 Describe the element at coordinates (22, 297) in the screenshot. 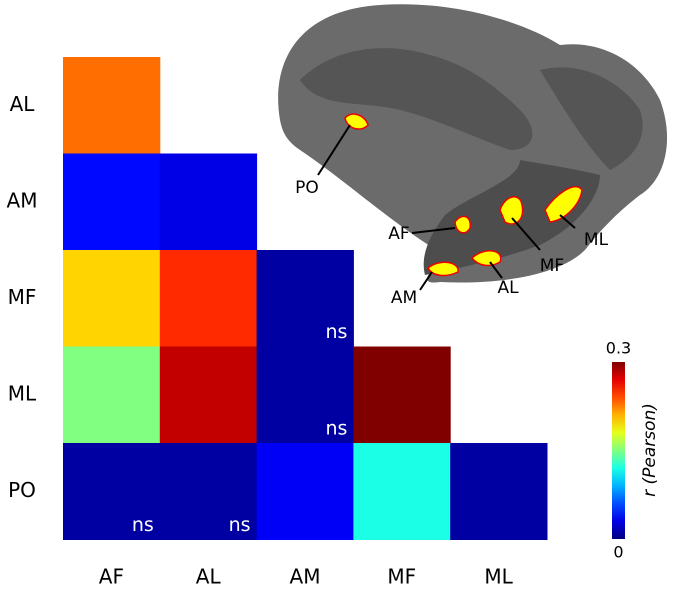

I see `row-label: MF` at that location.